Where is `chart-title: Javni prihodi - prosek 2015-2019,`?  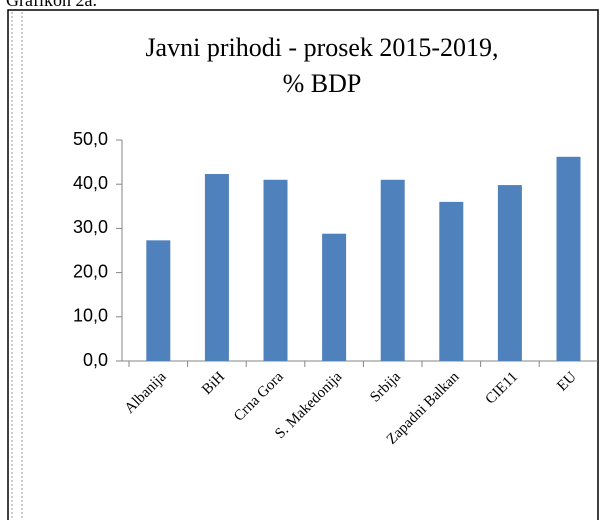
chart-title: Javni prihodi - prosek 2015-2019, is located at coordinates (321, 47).